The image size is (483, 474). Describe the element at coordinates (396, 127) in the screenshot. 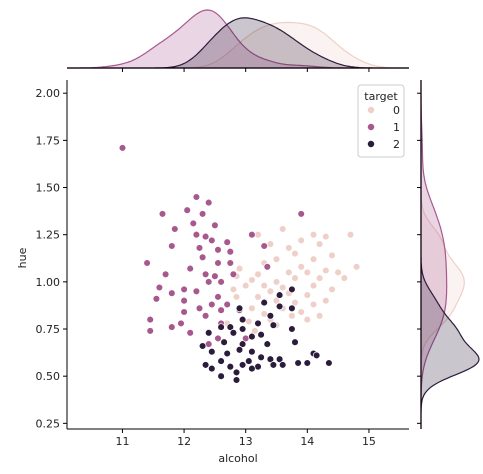

I see `legend-label-1: 1` at that location.